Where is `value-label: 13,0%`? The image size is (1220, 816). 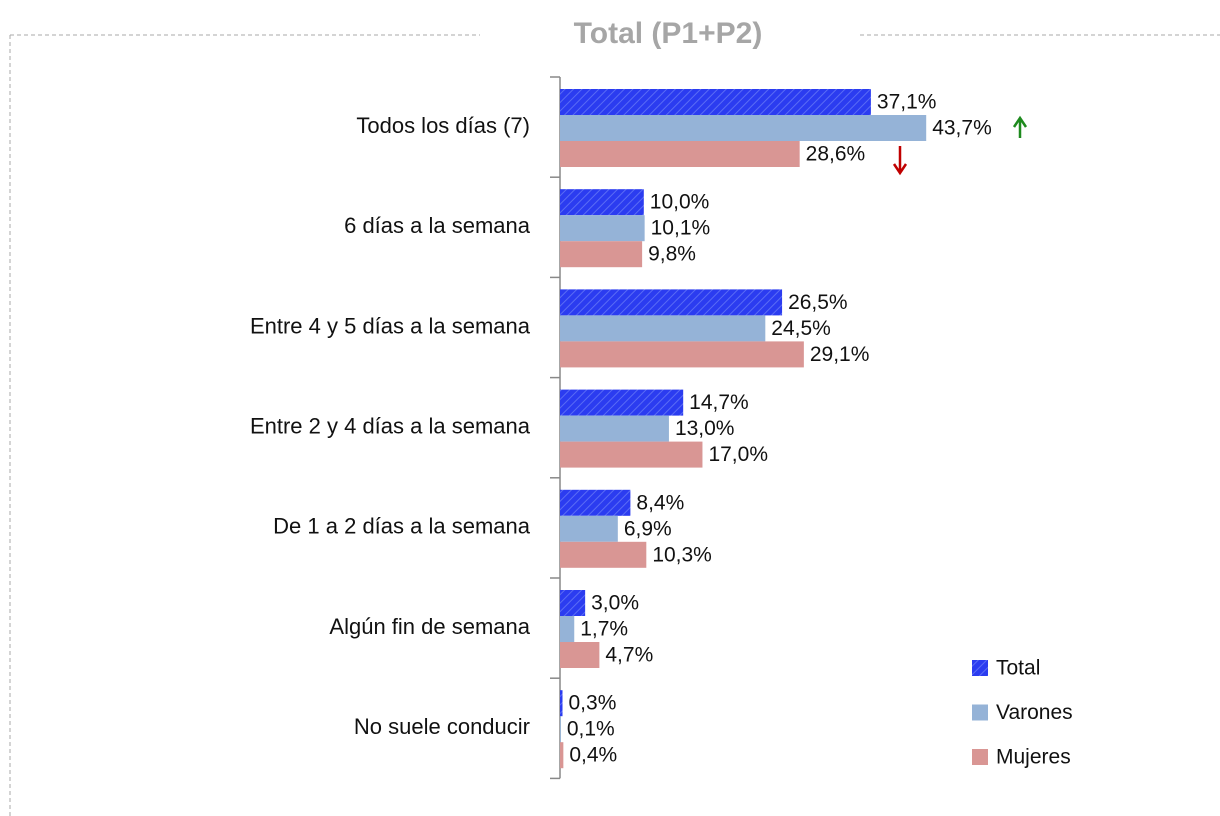
value-label: 13,0% is located at coordinates (705, 428).